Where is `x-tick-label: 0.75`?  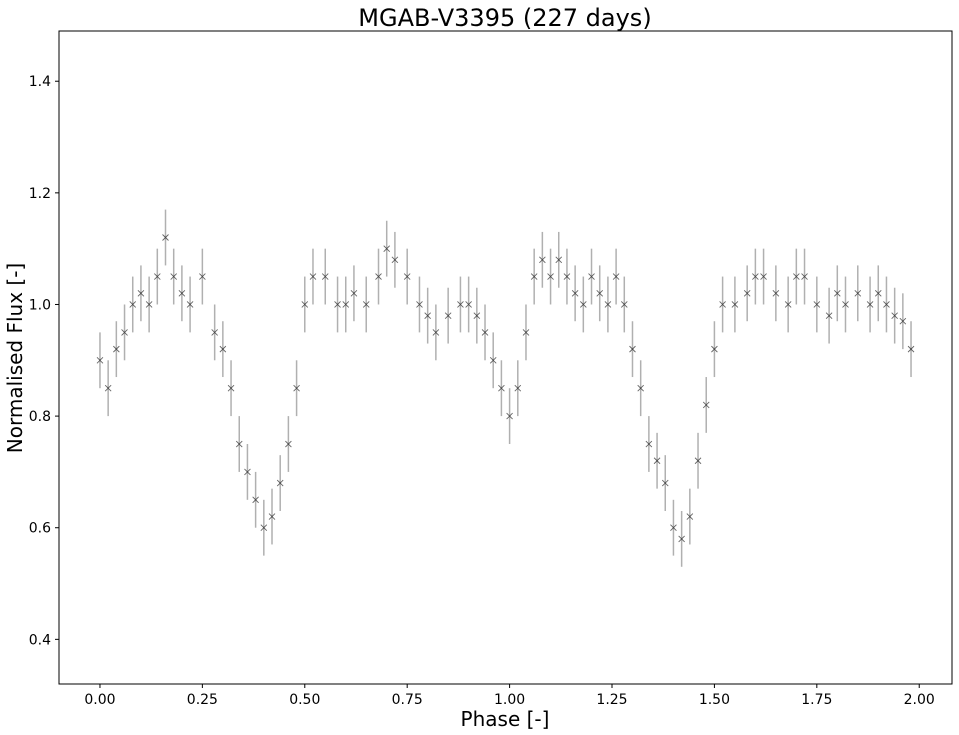
x-tick-label: 0.75 is located at coordinates (407, 700).